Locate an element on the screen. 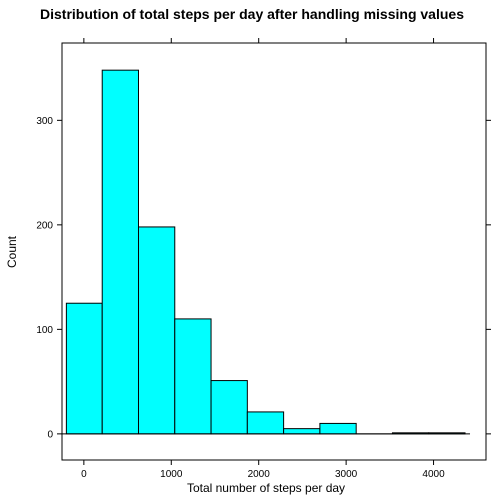 The width and height of the screenshot is (504, 504). x-axis-label: Total number of steps per day is located at coordinates (266, 488).